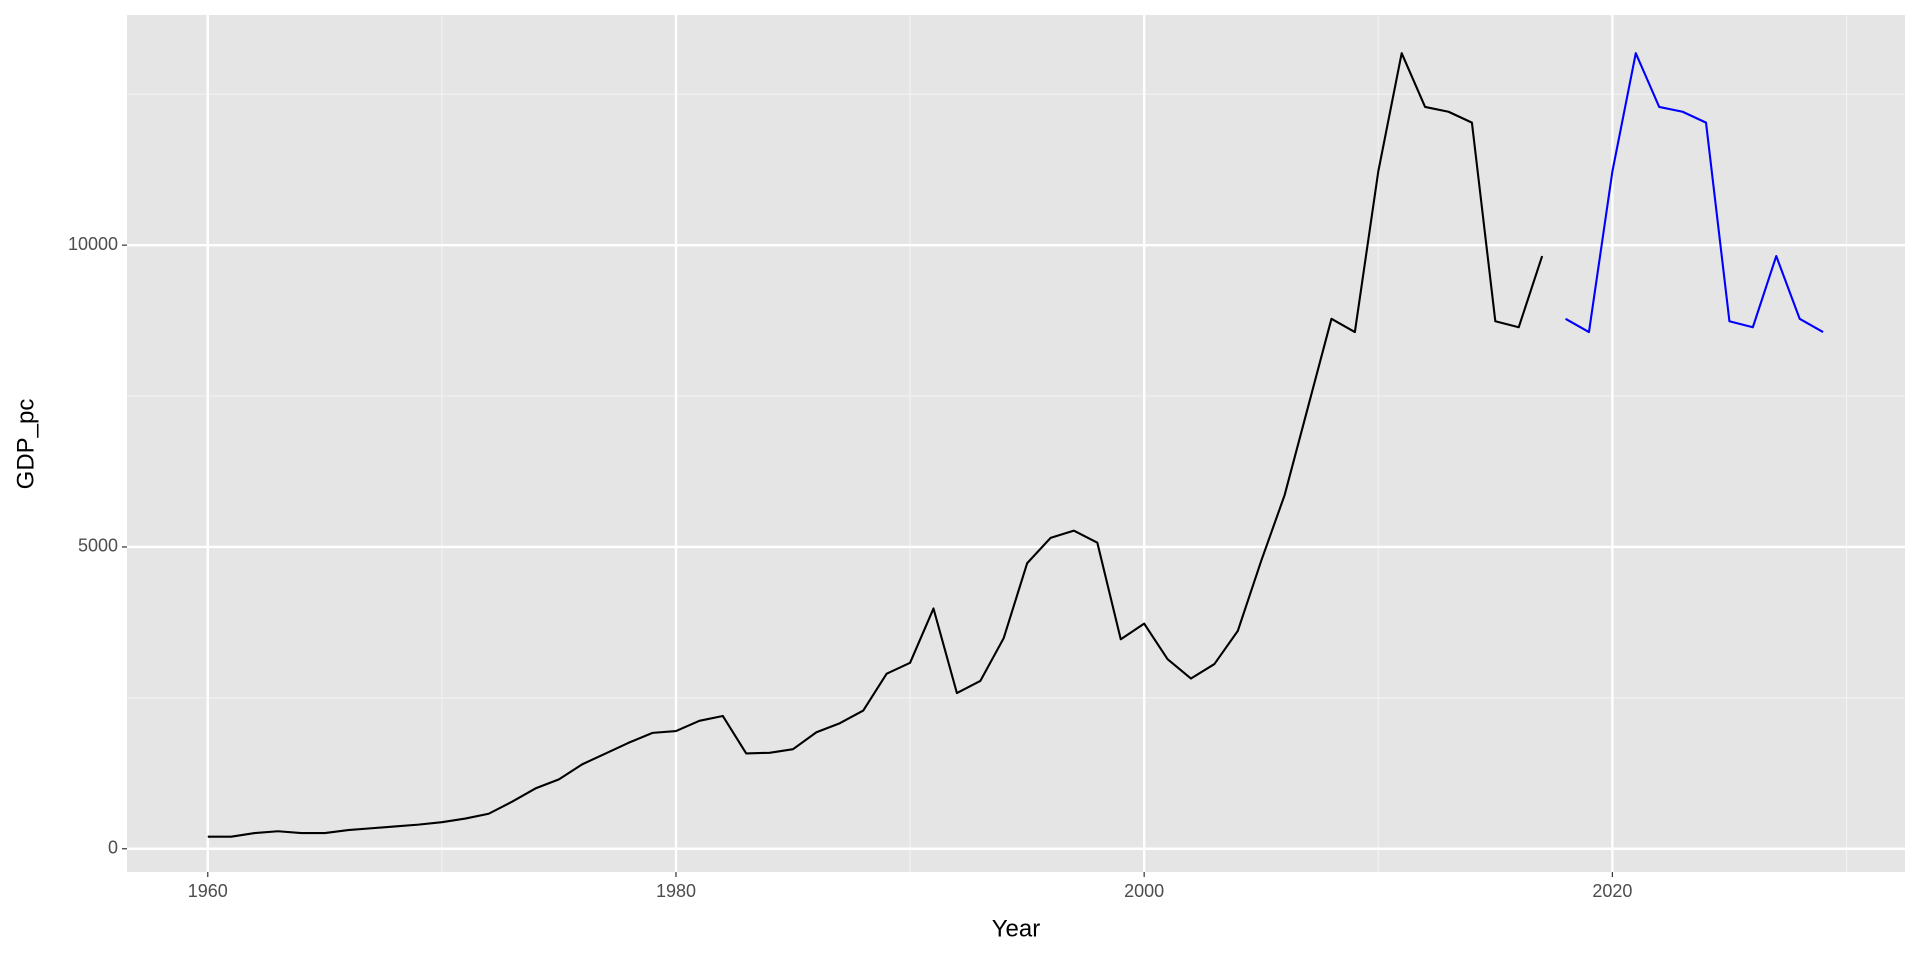 Image resolution: width=1920 pixels, height=960 pixels. Describe the element at coordinates (1694, 193) in the screenshot. I see `line` at that location.